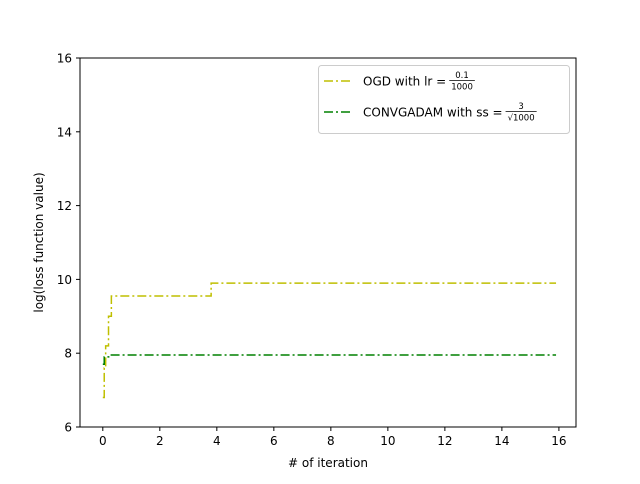 Image resolution: width=640 pixels, height=484 pixels. I want to click on y-tick-label: 16, so click(64, 59).